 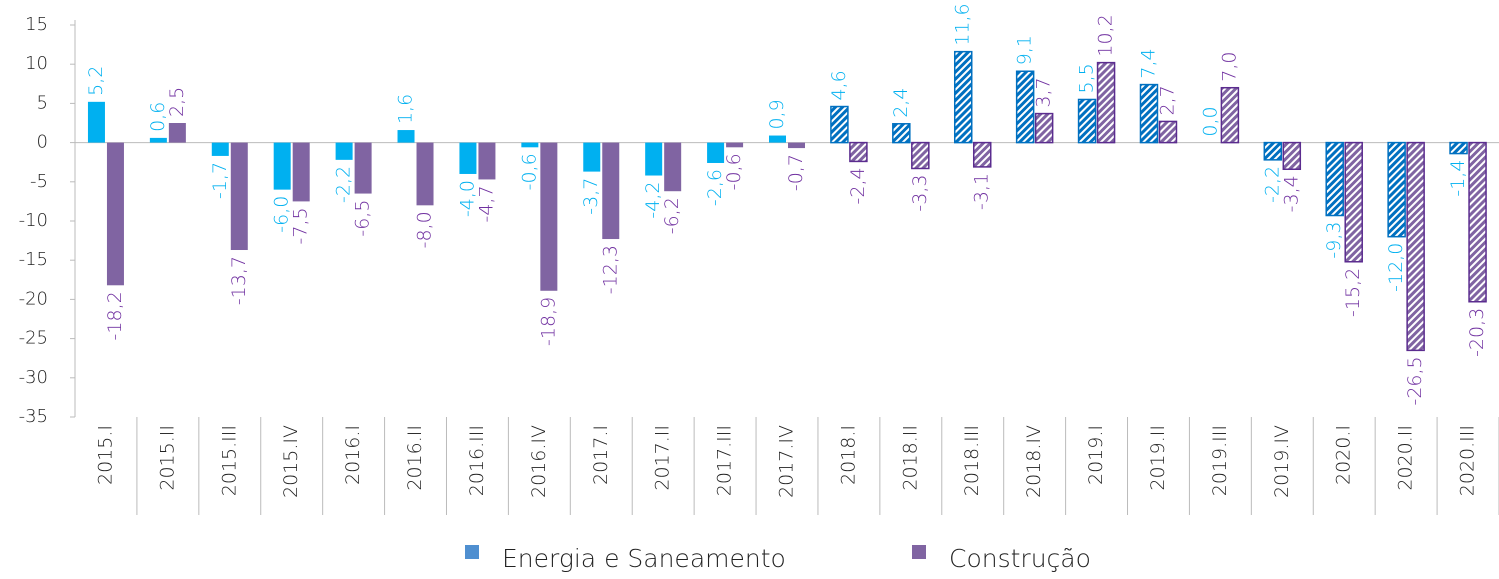 I want to click on value-label: 0,6, so click(x=158, y=117).